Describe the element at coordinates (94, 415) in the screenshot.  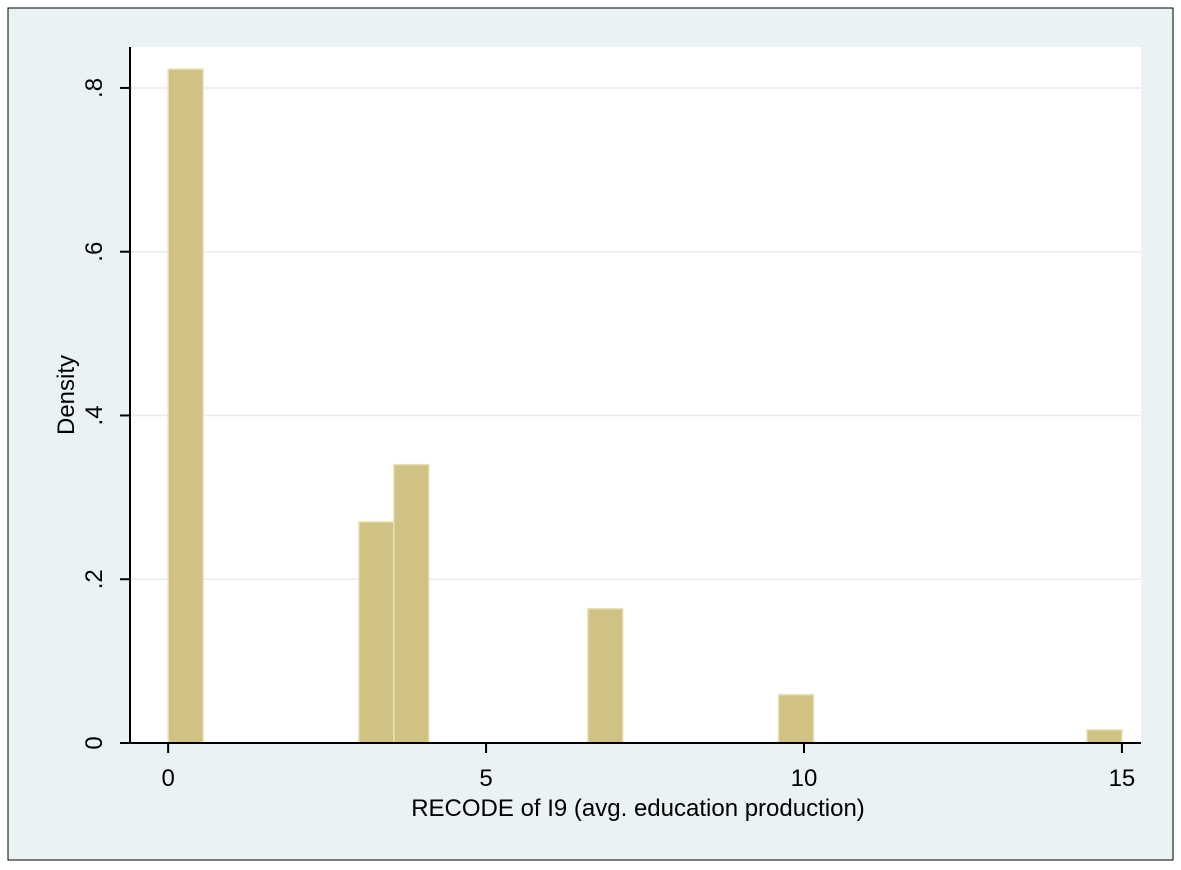
I see `y-tick-label: .4` at that location.